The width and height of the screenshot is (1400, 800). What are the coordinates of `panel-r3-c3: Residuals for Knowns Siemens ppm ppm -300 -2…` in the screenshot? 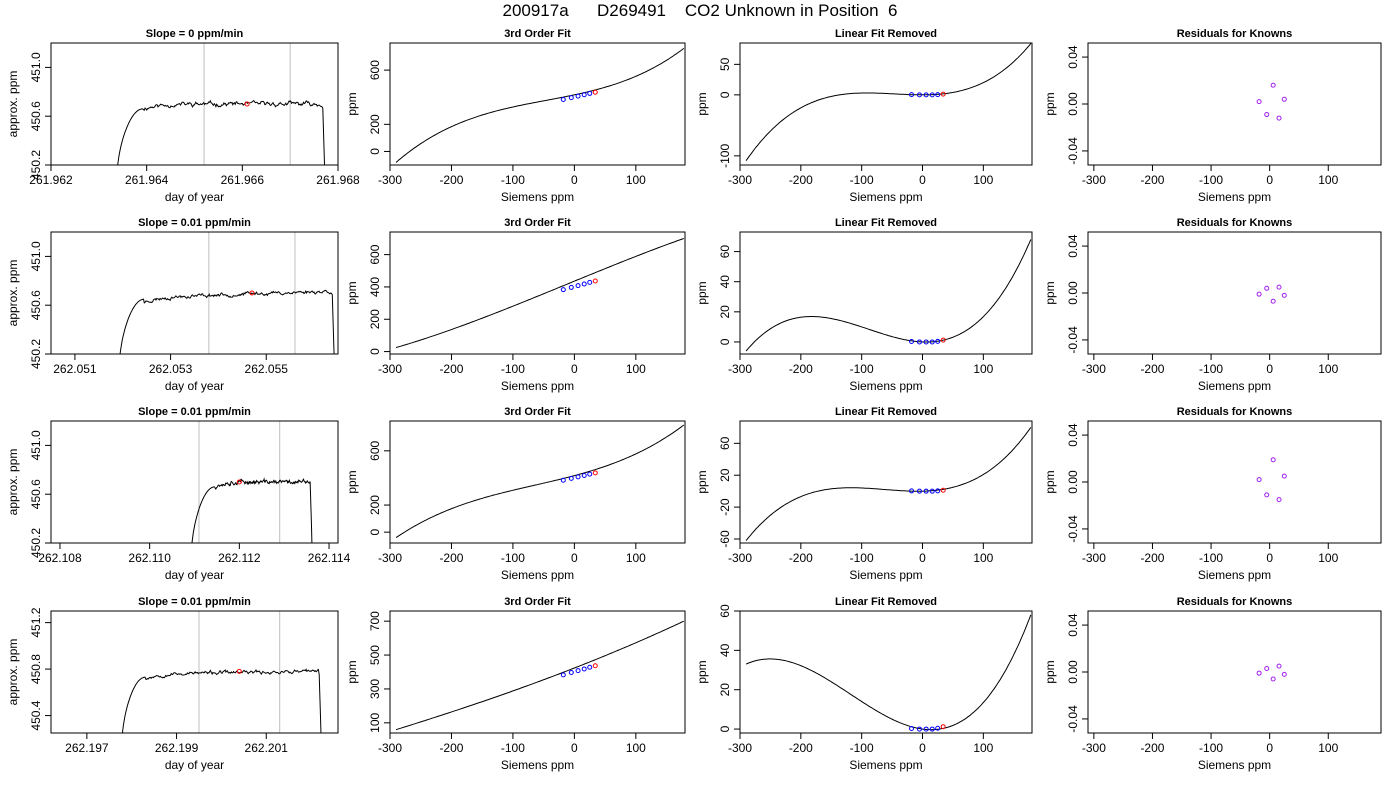 It's located at (1212, 684).